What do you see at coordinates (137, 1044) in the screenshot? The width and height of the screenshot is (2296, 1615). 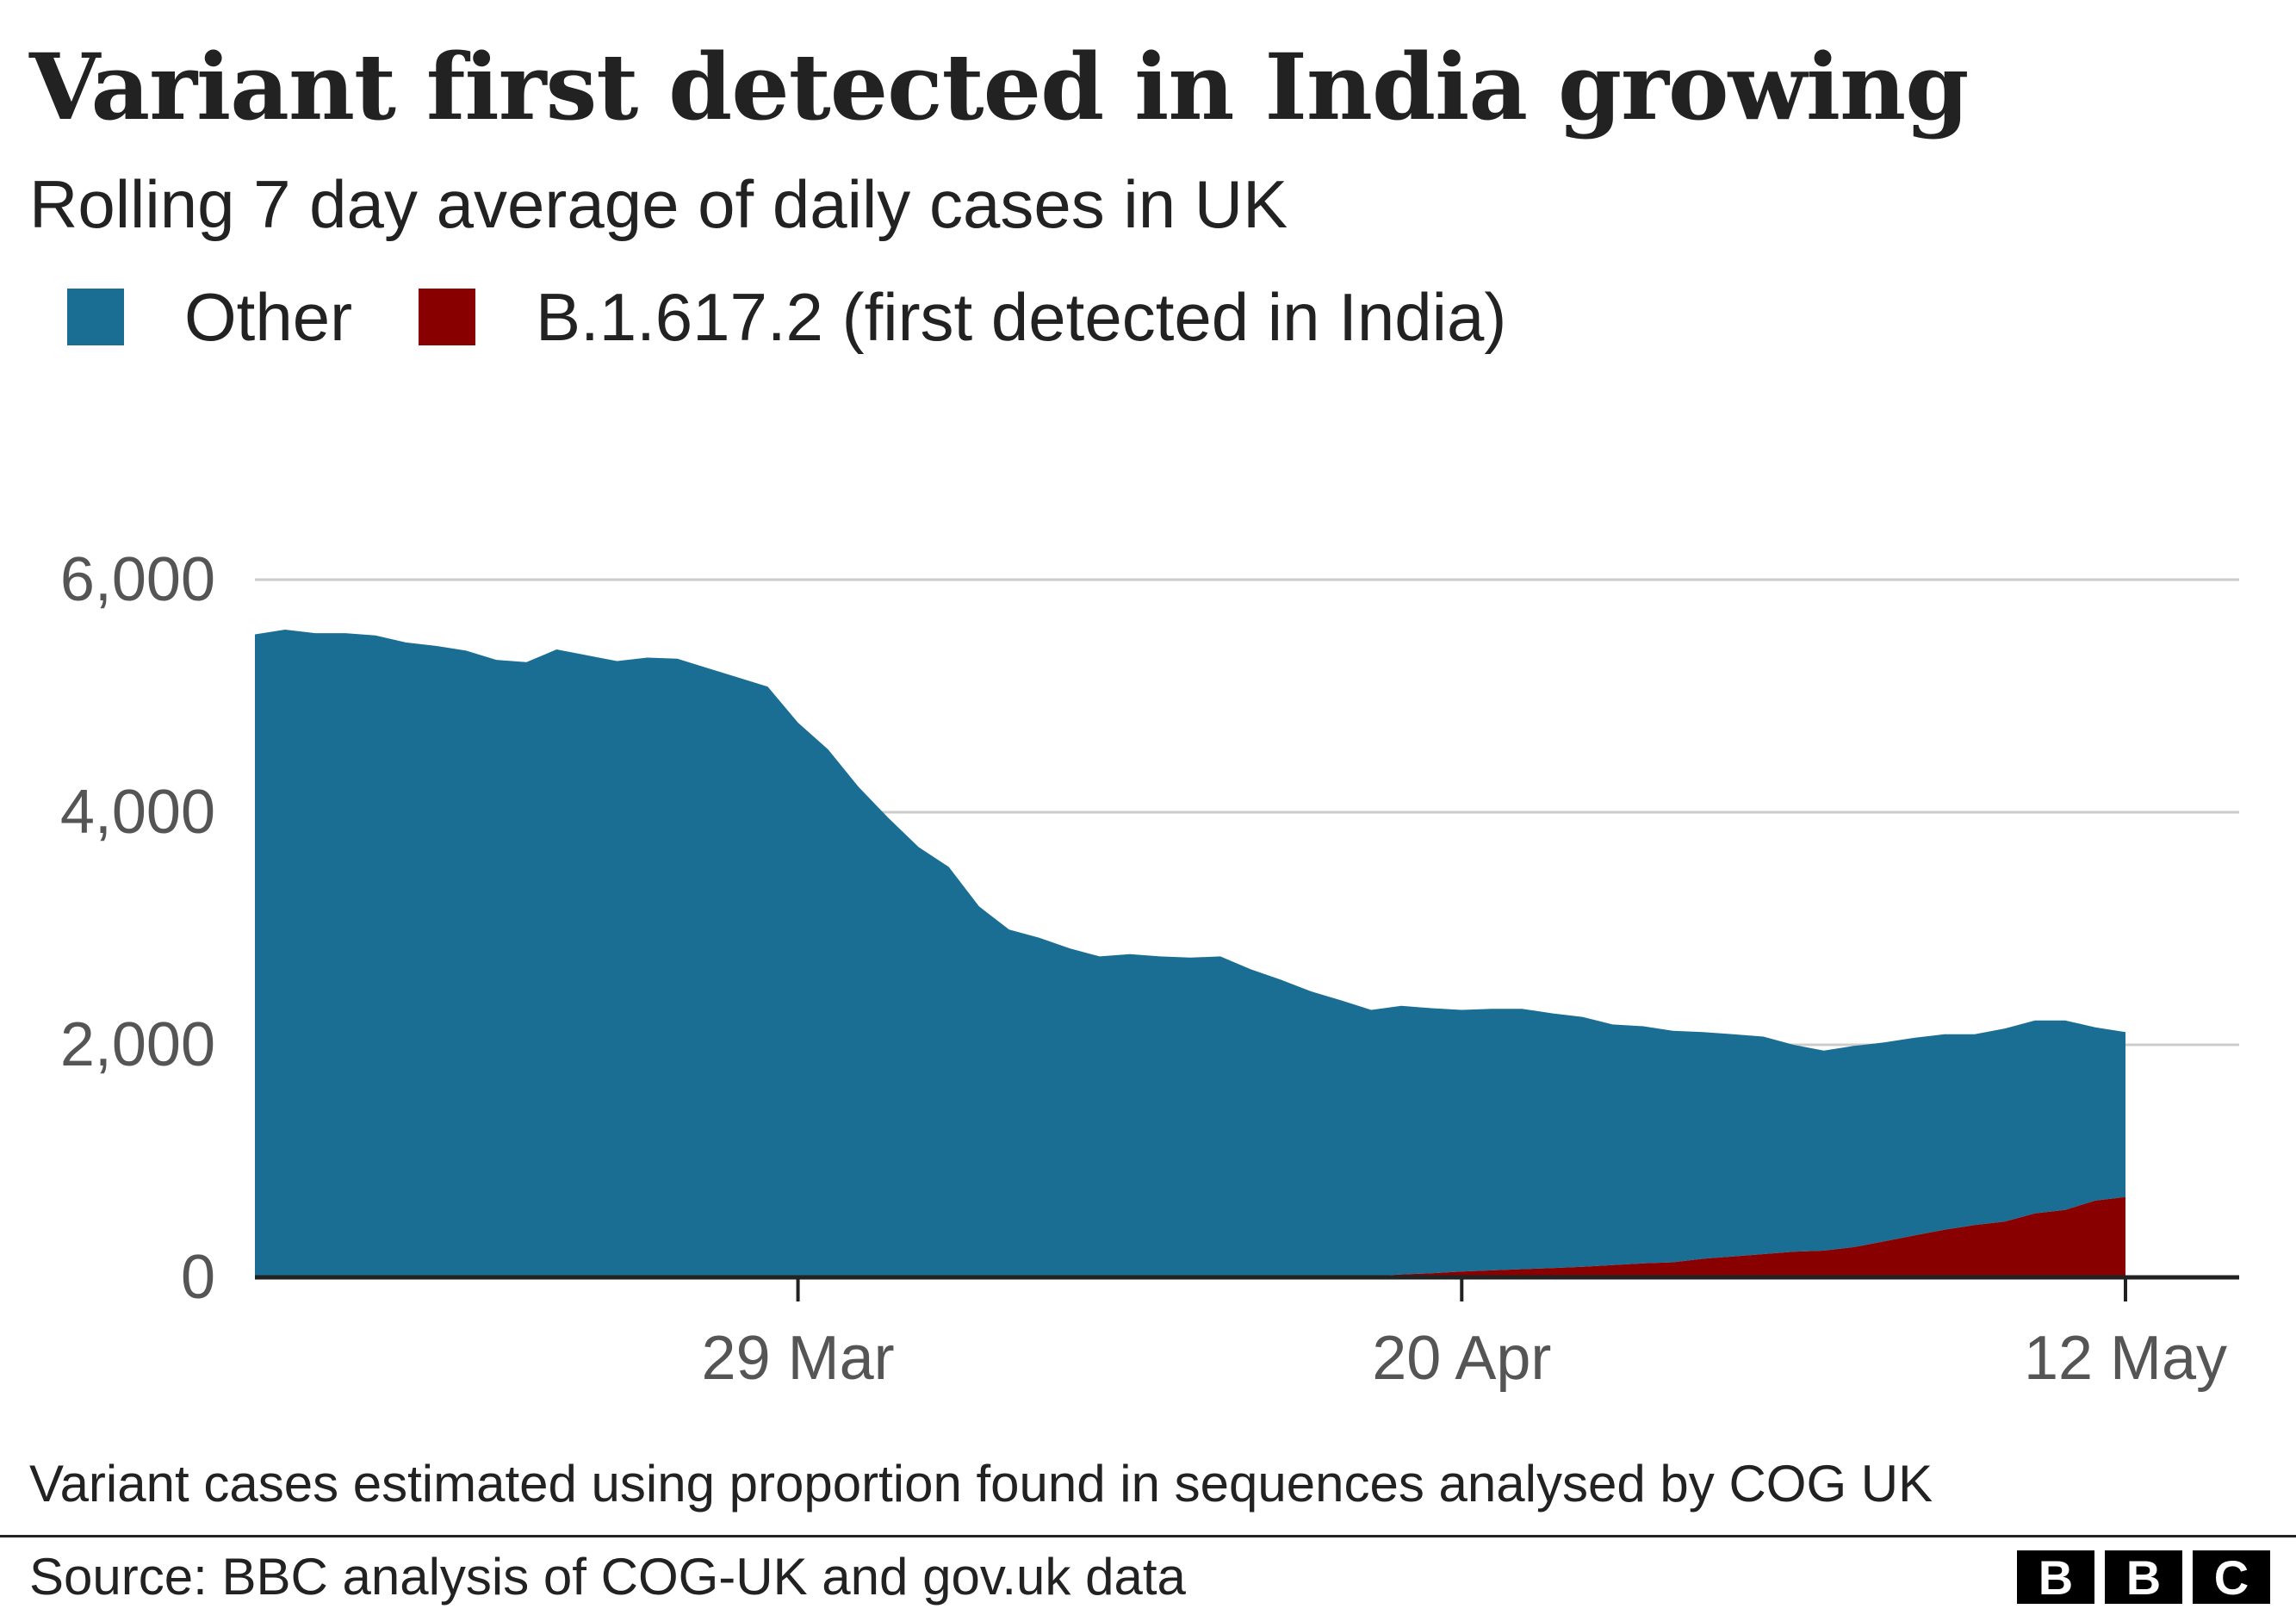 I see `y-tick-label: 2,000` at bounding box center [137, 1044].